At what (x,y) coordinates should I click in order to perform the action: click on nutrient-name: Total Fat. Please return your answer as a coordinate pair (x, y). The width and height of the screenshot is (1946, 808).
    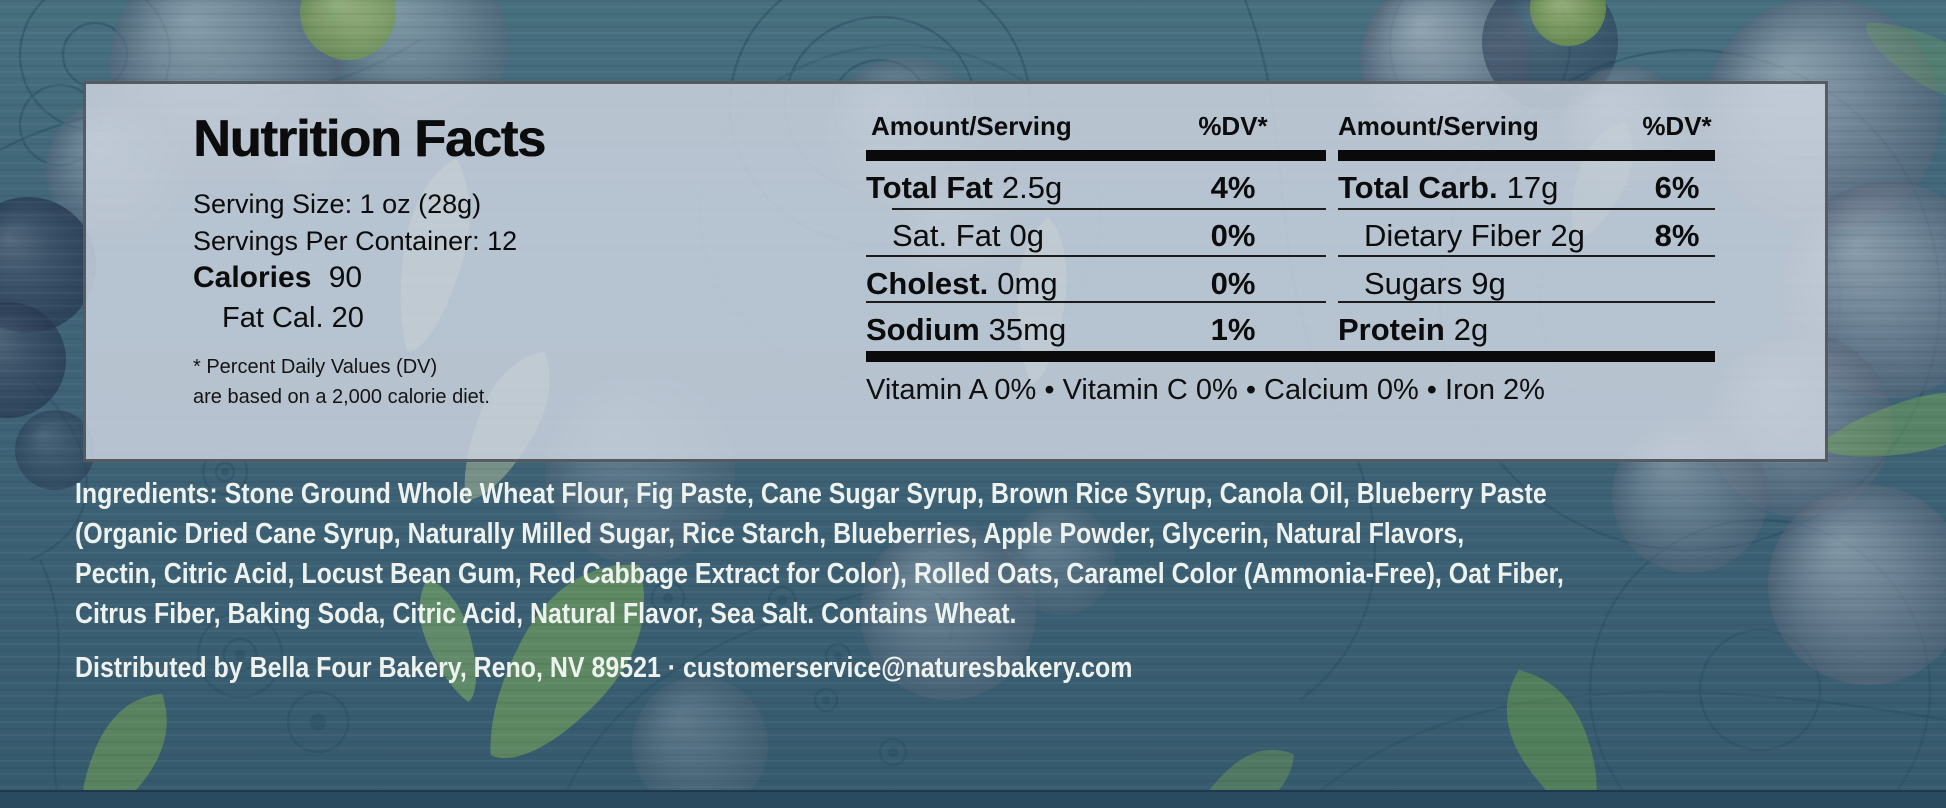
    Looking at the image, I should click on (929, 187).